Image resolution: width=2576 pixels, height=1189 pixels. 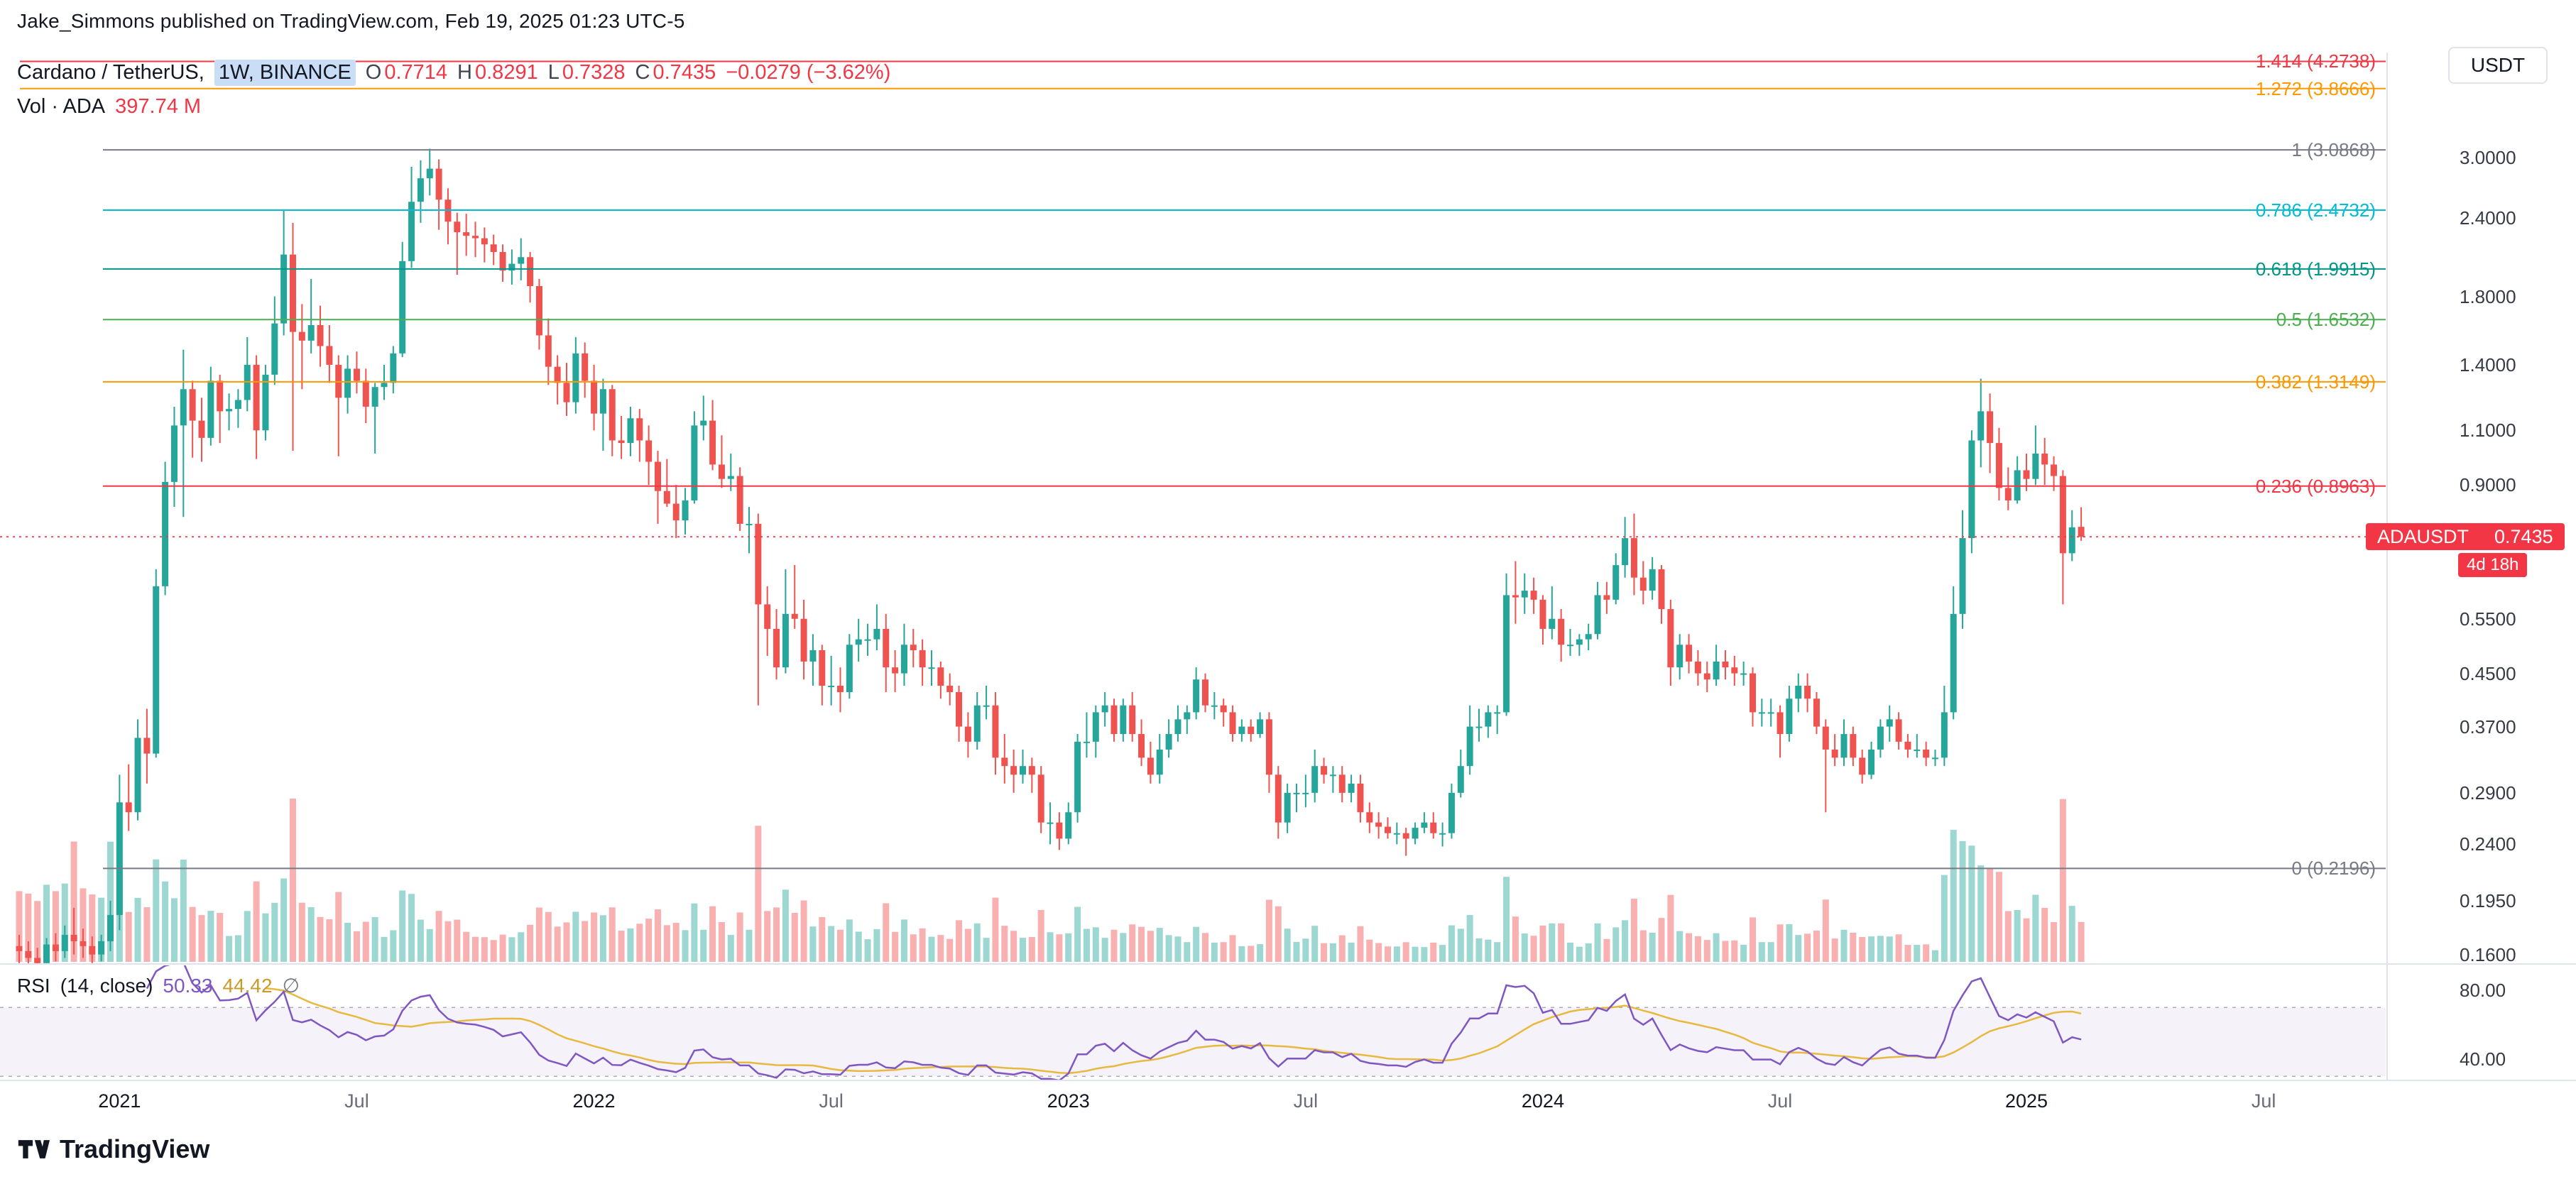 I want to click on volume-label: Vol · ADA, so click(x=61, y=107).